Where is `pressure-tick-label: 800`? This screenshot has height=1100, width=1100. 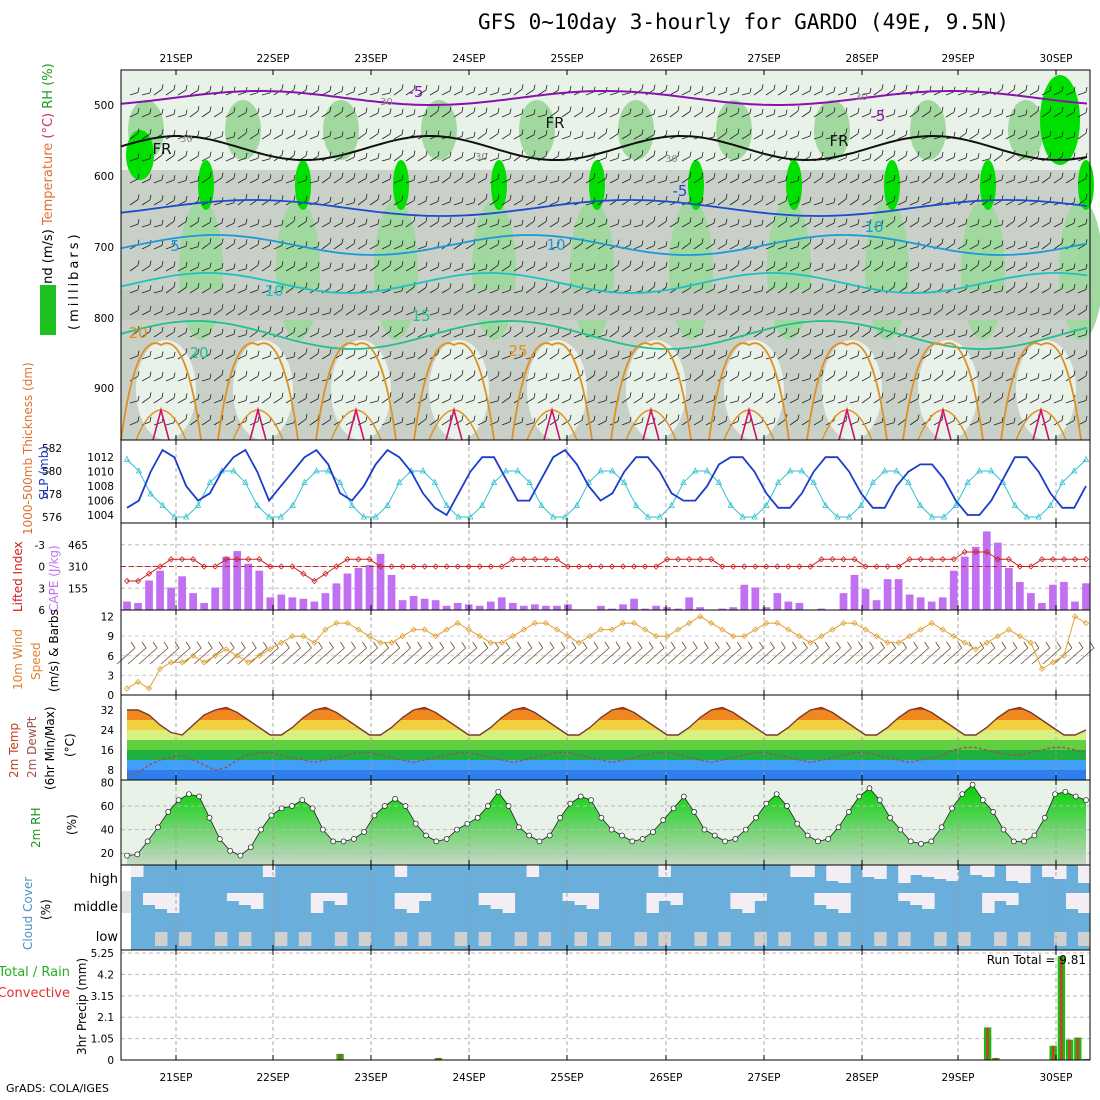 pressure-tick-label: 800 is located at coordinates (104, 319).